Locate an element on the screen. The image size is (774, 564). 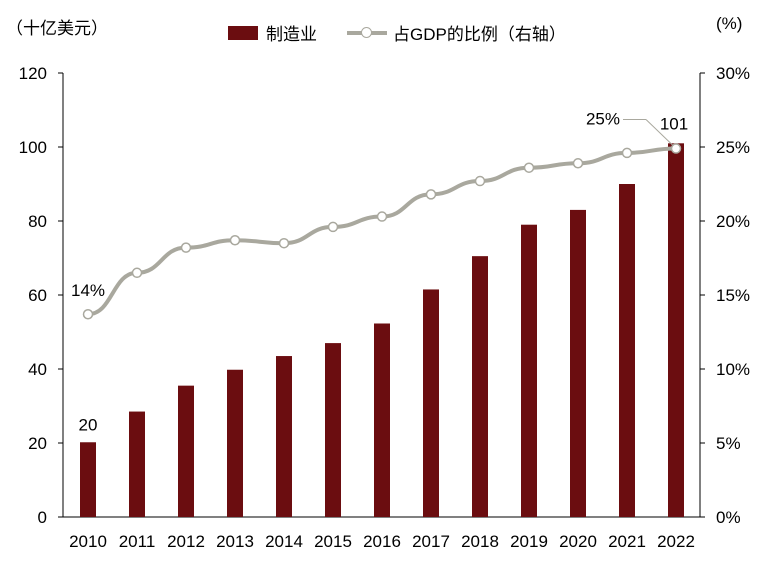
x-tick-label: 2010 is located at coordinates (88, 541).